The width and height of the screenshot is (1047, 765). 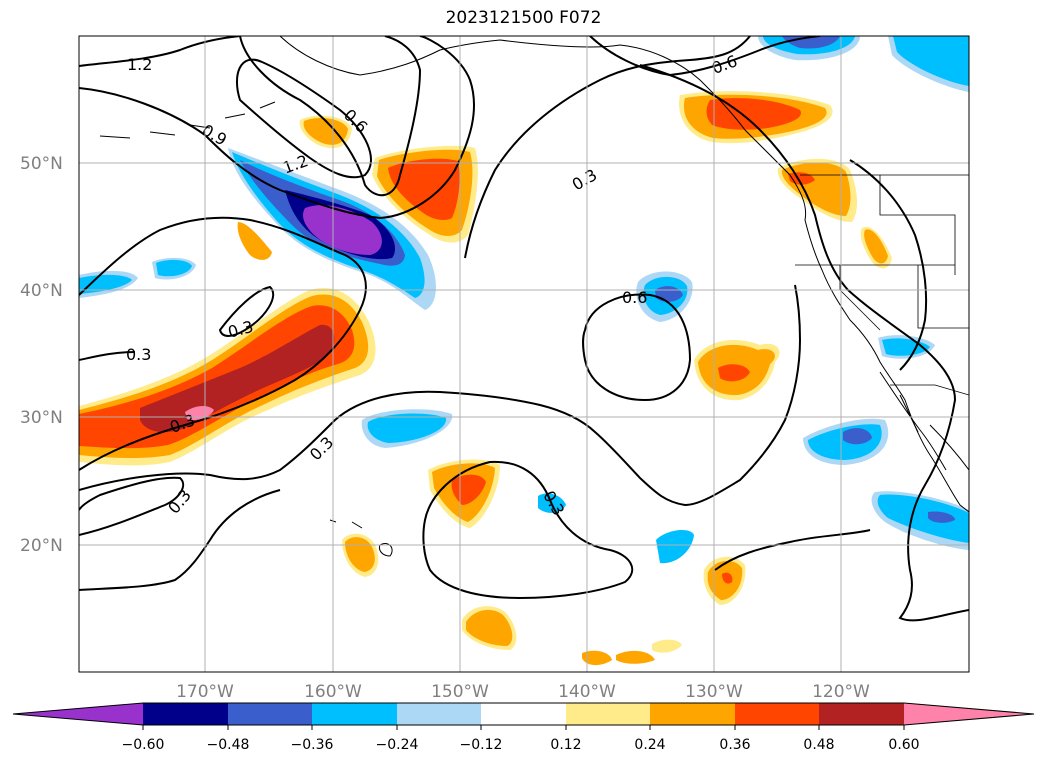 I want to click on contour-0.3-southwest, so click(x=132, y=506).